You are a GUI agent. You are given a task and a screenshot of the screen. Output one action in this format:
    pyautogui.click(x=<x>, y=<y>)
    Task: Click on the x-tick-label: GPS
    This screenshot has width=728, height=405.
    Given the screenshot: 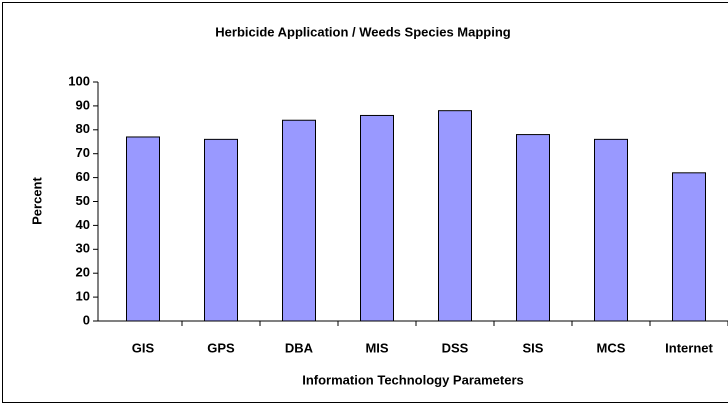 What is the action you would take?
    pyautogui.click(x=221, y=347)
    